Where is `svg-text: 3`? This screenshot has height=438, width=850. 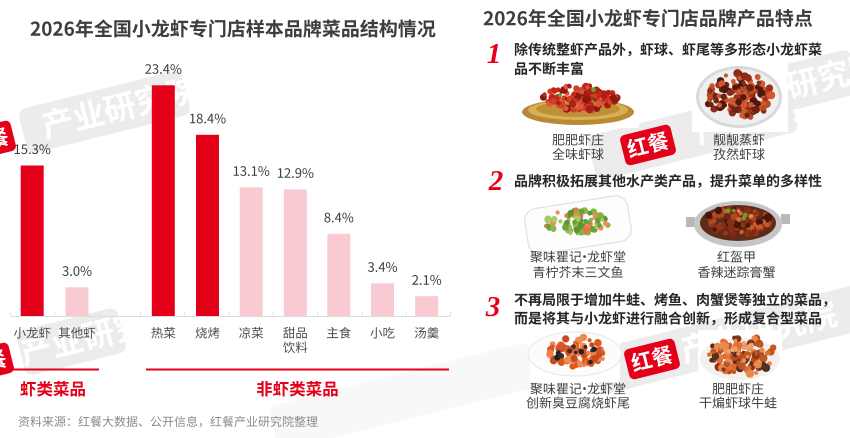
svg-text: 3 is located at coordinates (493, 307).